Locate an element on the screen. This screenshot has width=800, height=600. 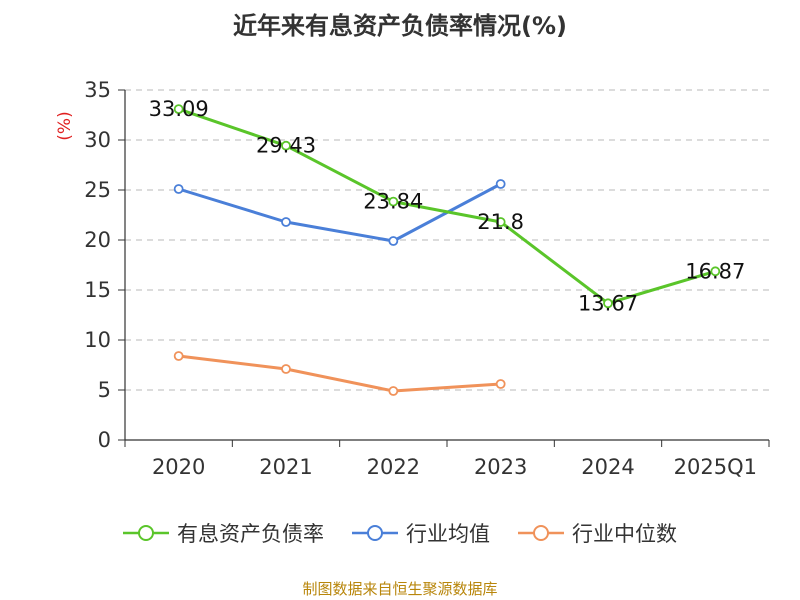
x-tick-label: 2023 is located at coordinates (500, 467).